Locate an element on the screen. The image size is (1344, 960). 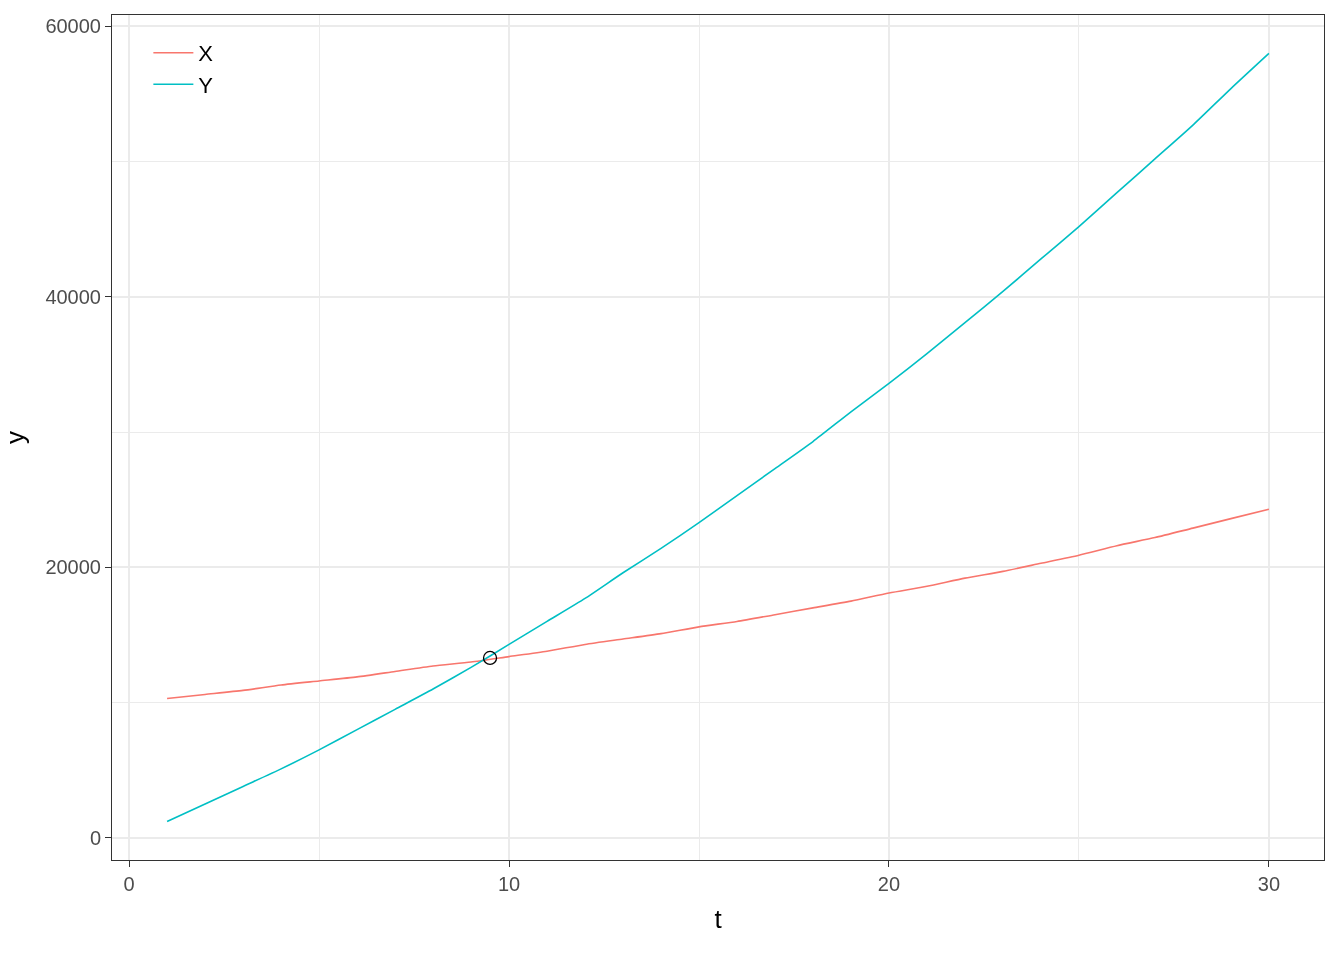
y-tick-label: 40000 is located at coordinates (73, 296).